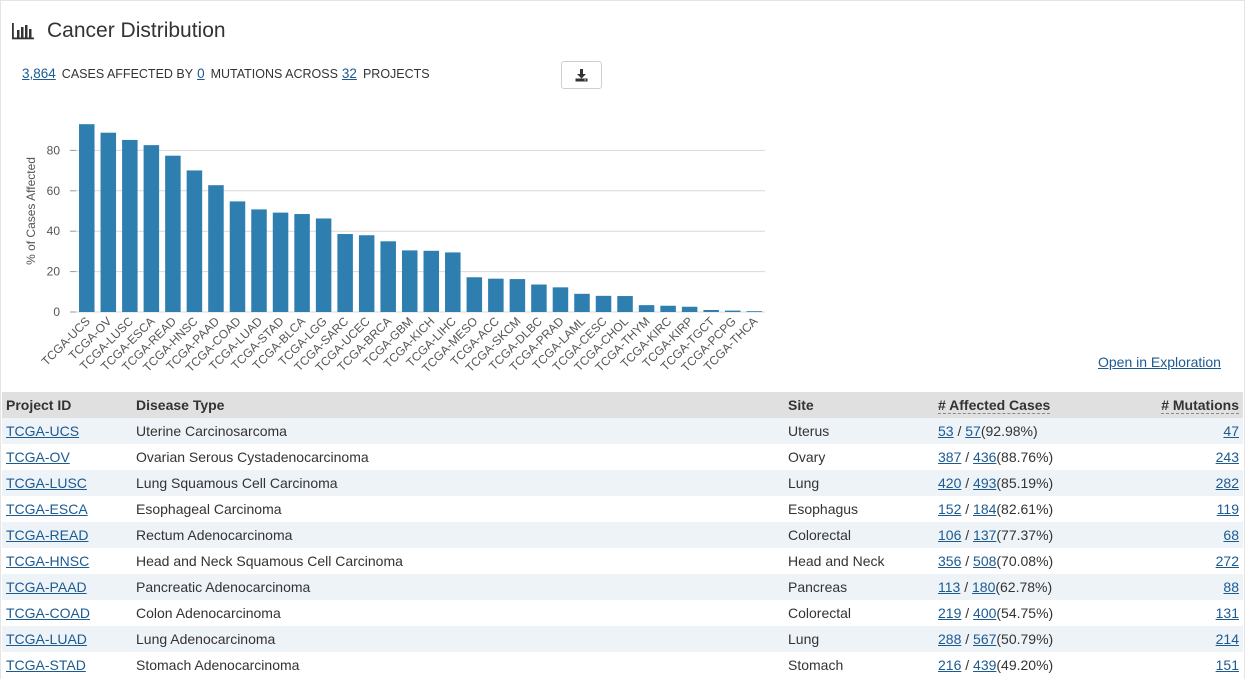 The image size is (1245, 679). I want to click on col-project-id: Project ID, so click(67, 405).